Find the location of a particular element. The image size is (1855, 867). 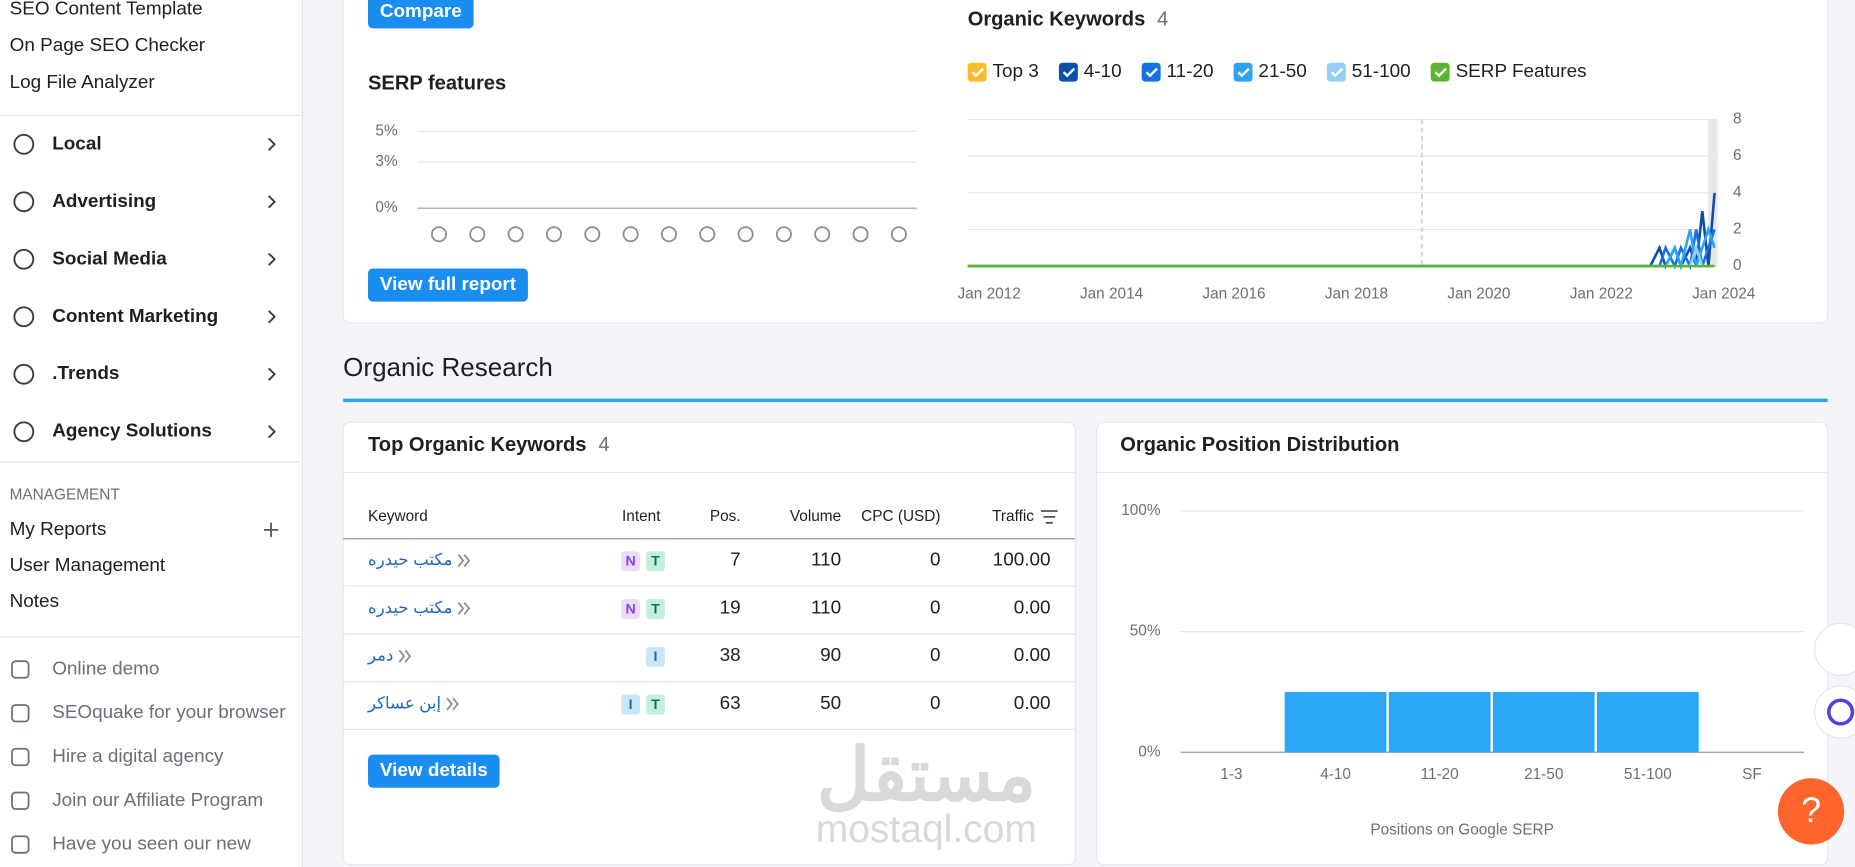

cell: 63 is located at coordinates (730, 703).